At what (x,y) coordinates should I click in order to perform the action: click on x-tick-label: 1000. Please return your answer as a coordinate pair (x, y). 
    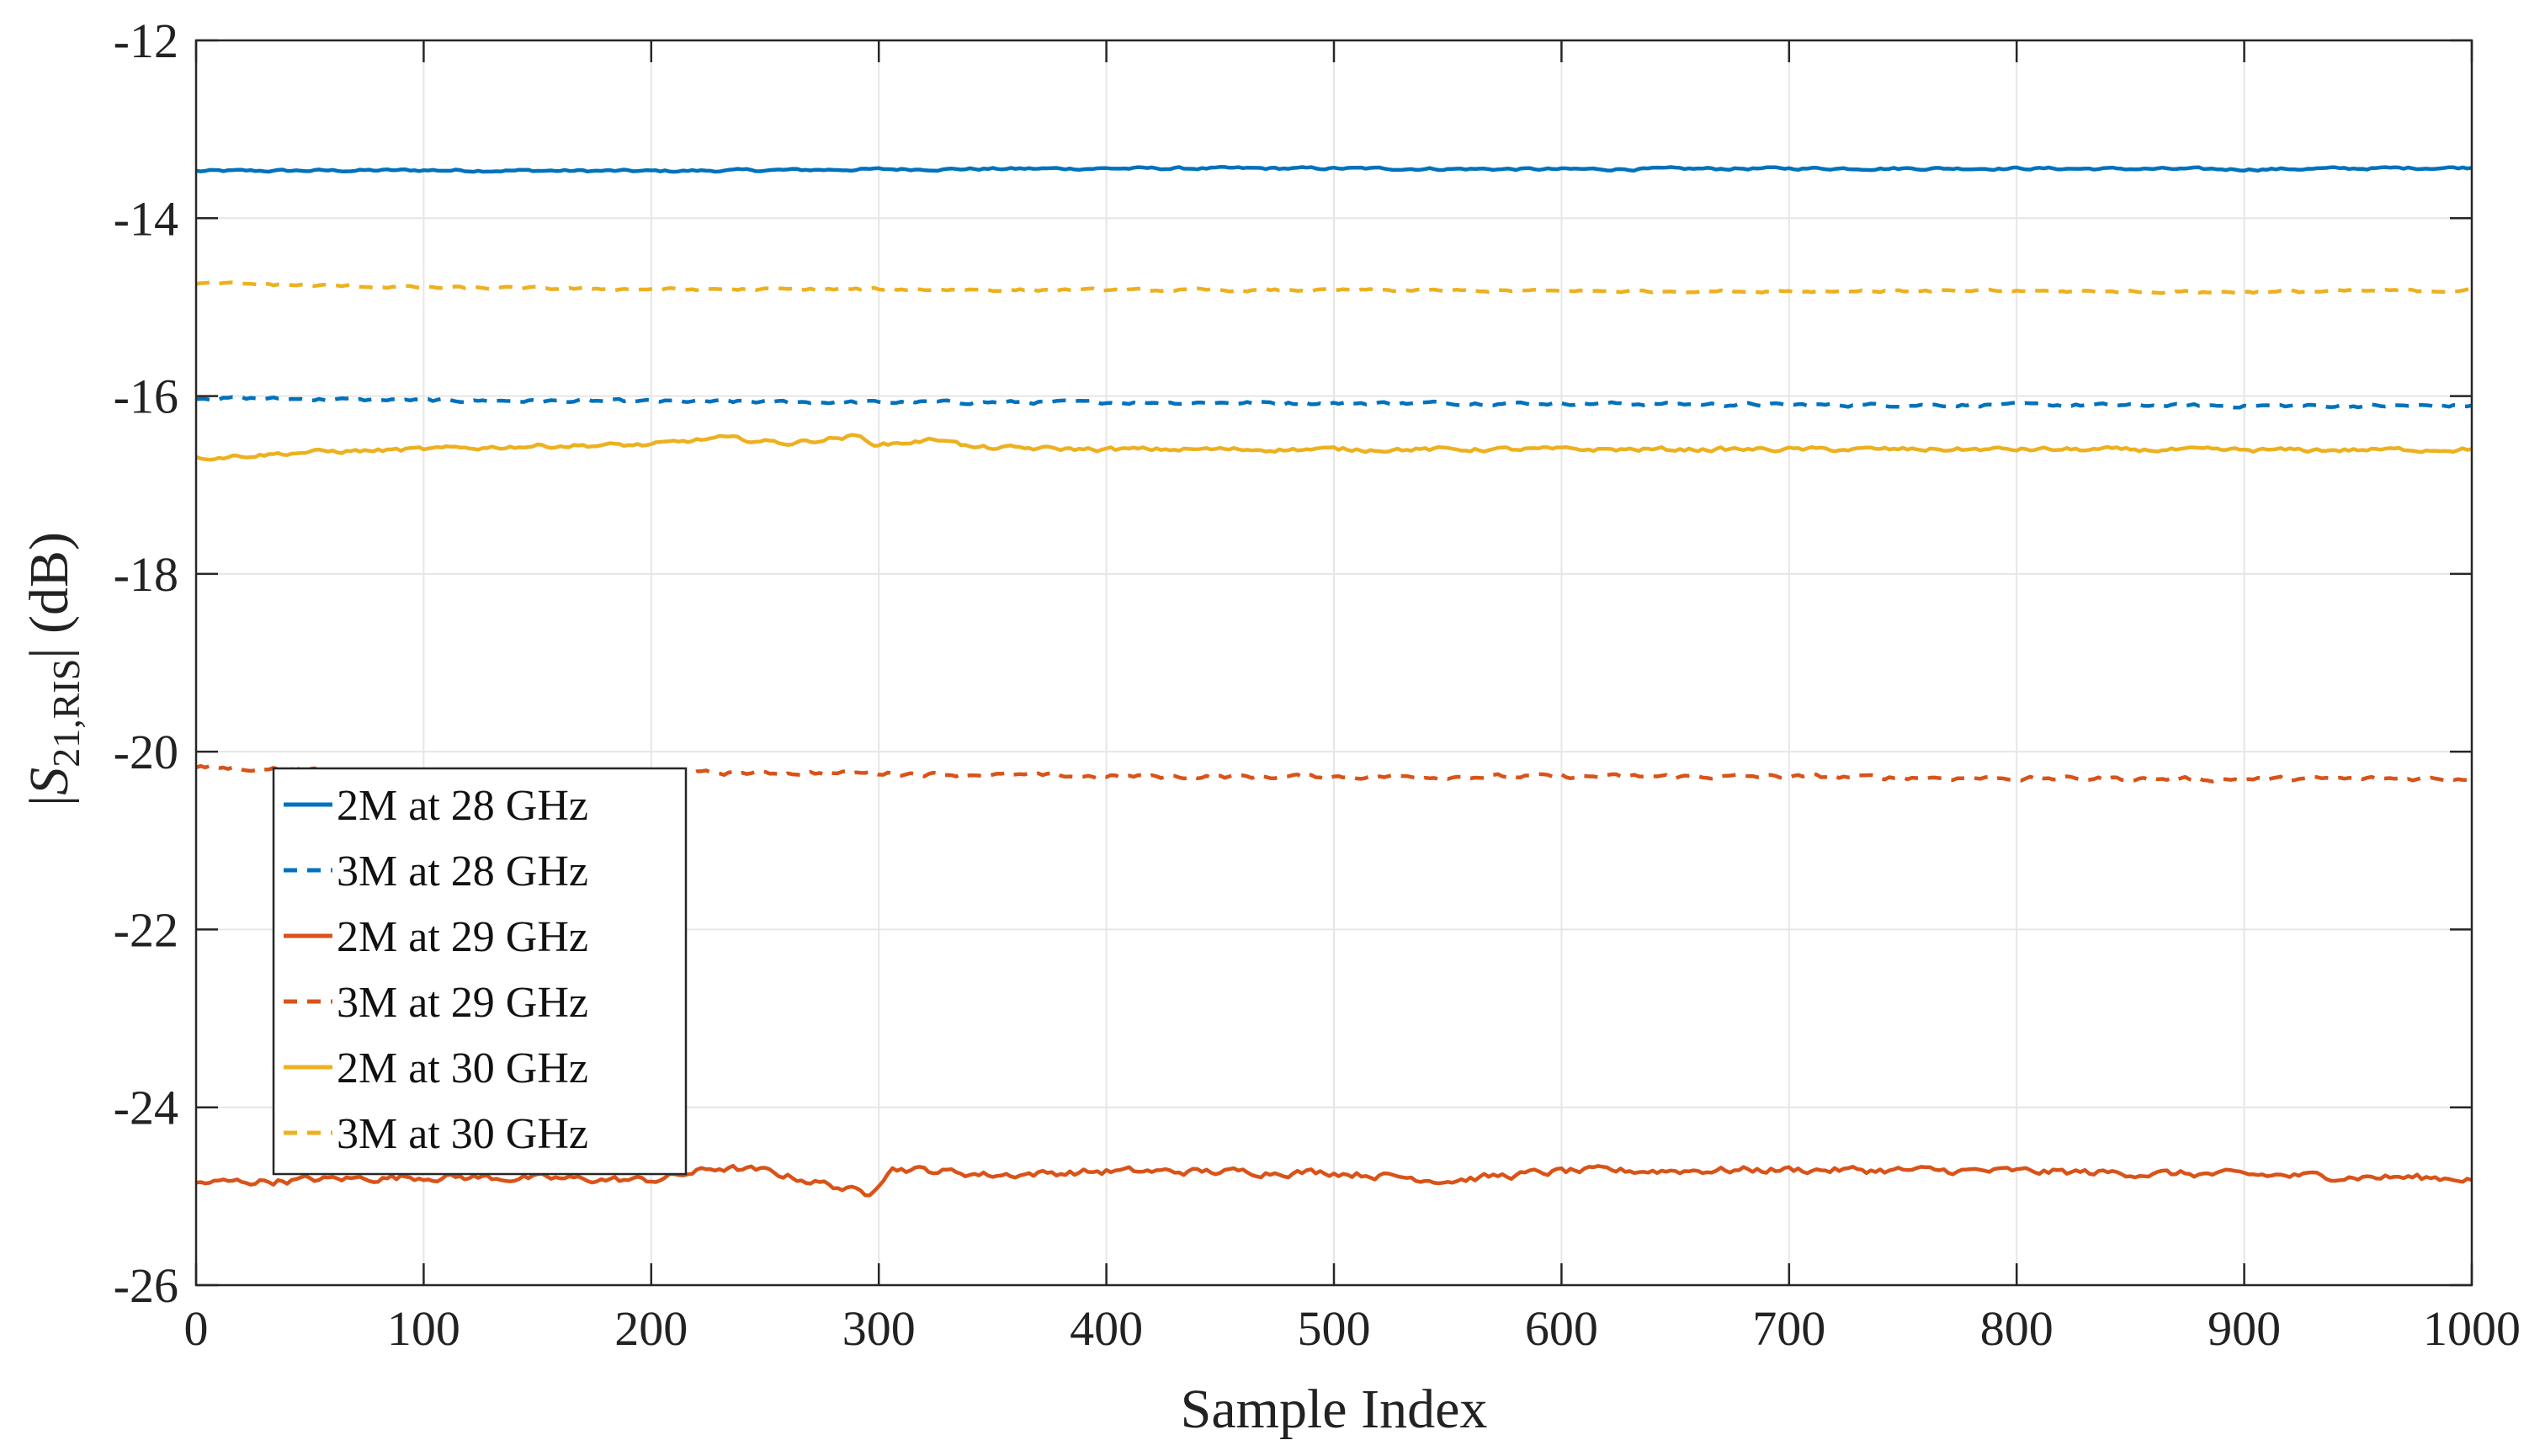
    Looking at the image, I should click on (2472, 1328).